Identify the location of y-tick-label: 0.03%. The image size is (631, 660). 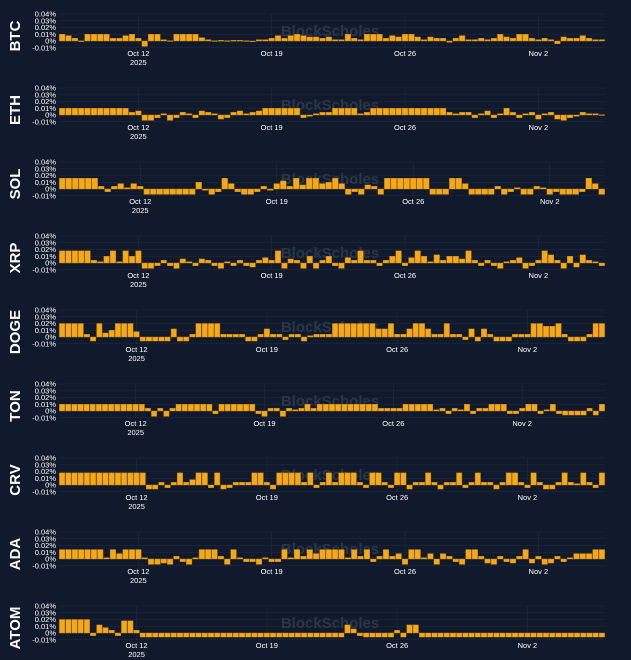
(46, 538).